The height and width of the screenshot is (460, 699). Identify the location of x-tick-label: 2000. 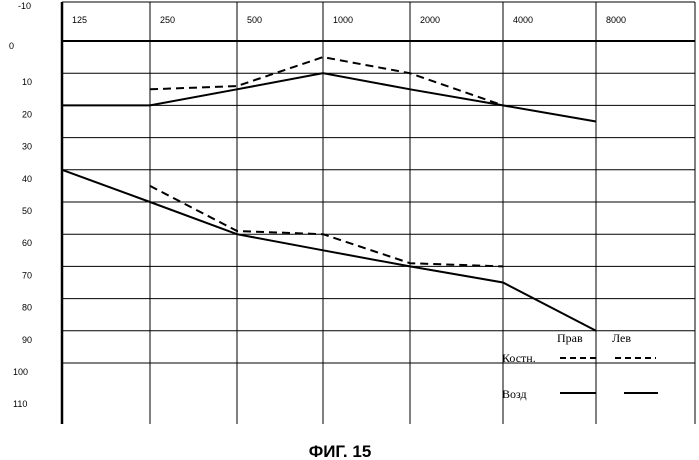
(430, 20).